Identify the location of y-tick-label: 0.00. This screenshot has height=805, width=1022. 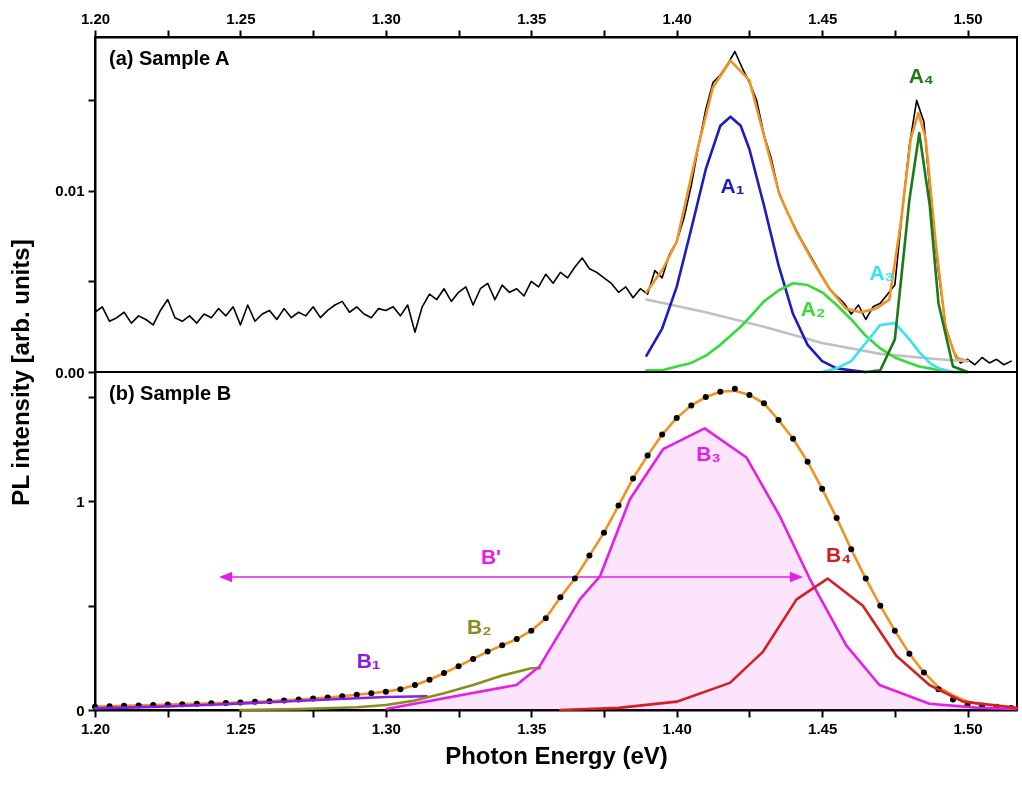
(70, 372).